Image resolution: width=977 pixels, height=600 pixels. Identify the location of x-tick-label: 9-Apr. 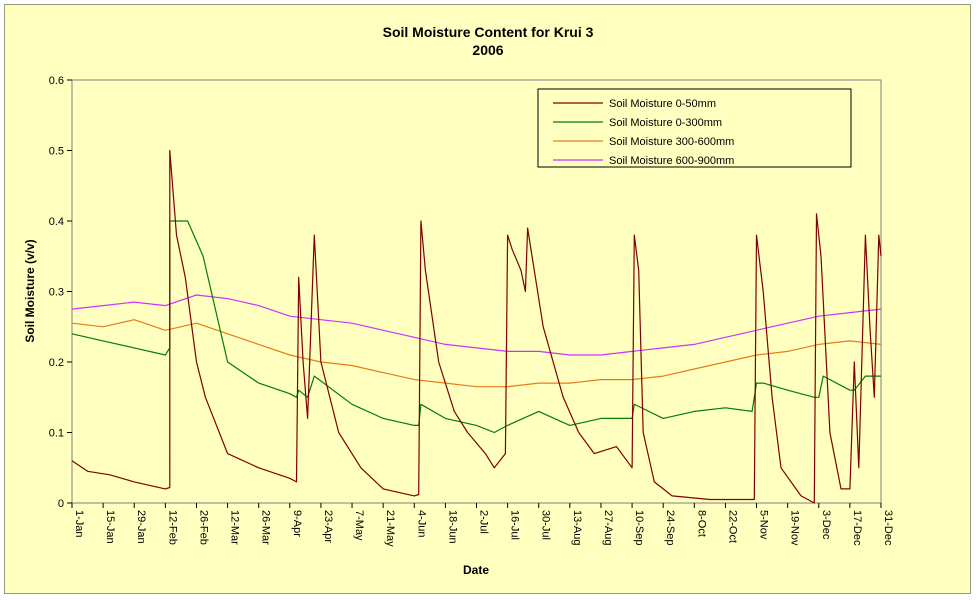
(297, 523).